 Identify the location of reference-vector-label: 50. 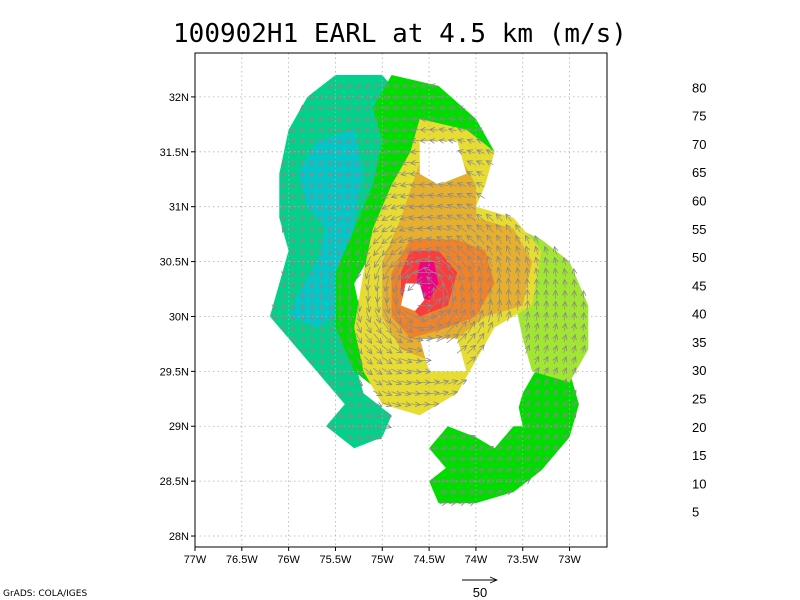
(480, 592).